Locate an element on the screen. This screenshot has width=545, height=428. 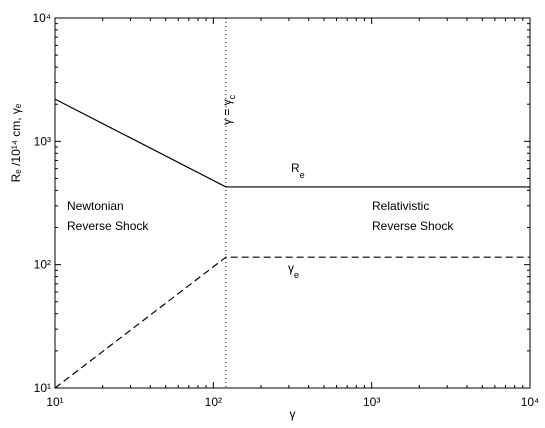
x-tick-label: 10³ is located at coordinates (371, 402).